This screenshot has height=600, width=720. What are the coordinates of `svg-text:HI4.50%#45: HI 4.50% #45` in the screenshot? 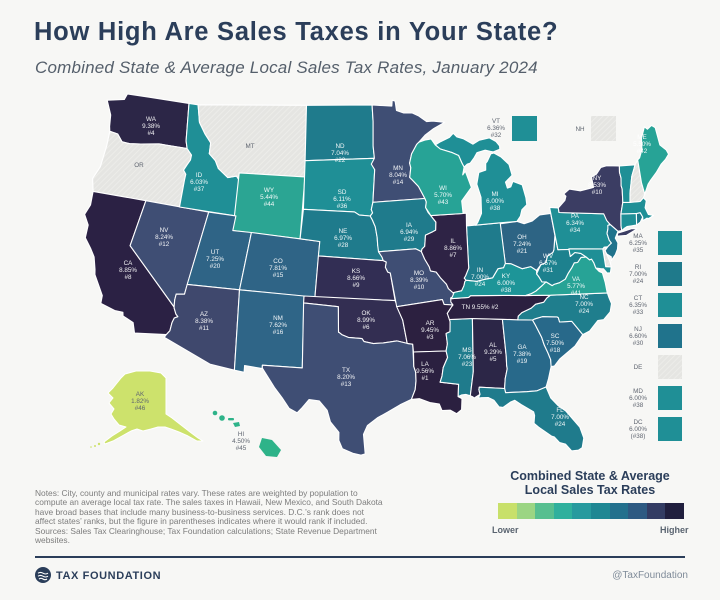 It's located at (241, 441).